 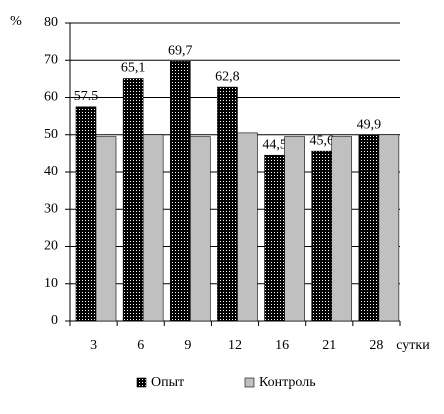 What do you see at coordinates (93, 345) in the screenshot?
I see `x-tick-label: 3` at bounding box center [93, 345].